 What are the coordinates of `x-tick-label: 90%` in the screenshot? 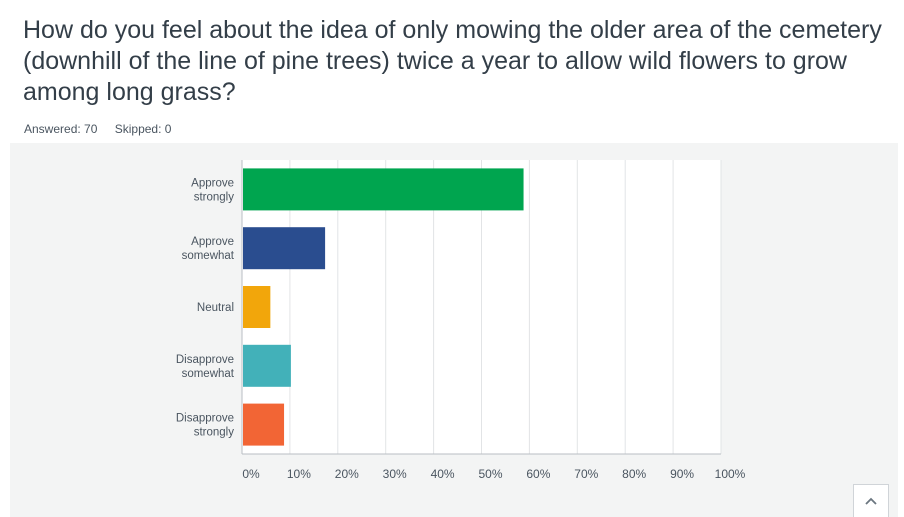 It's located at (682, 474).